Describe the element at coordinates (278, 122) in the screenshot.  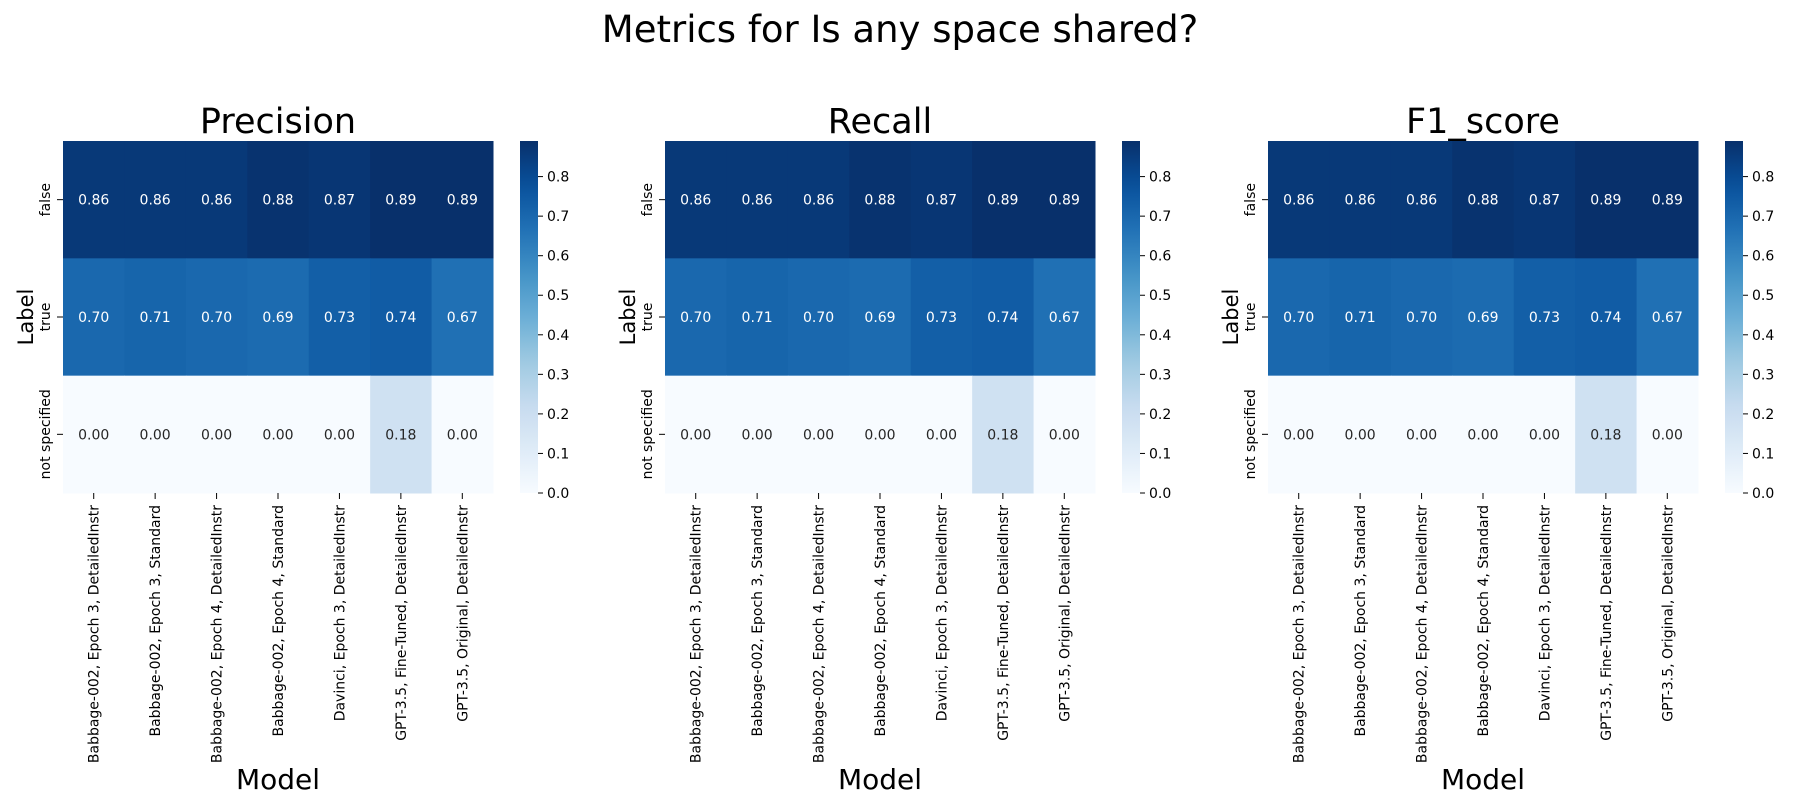
I see `subplot-title: Precision` at that location.